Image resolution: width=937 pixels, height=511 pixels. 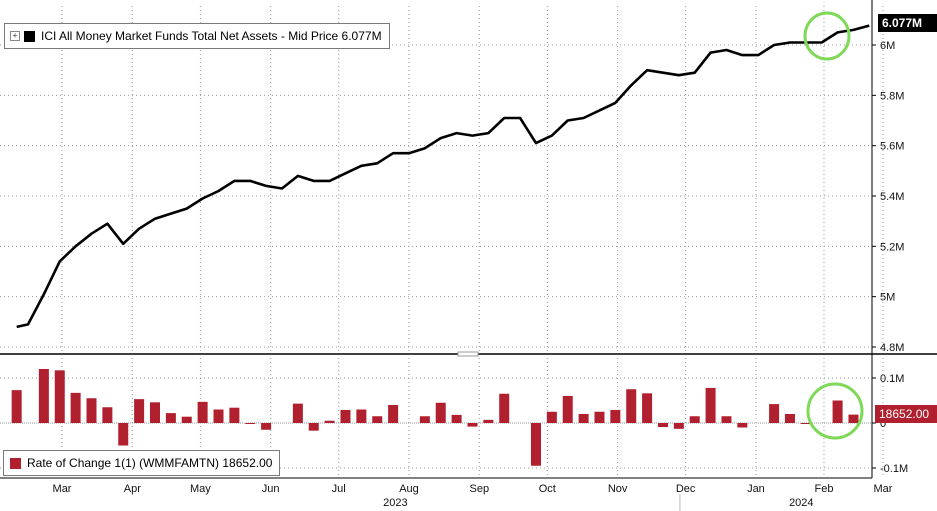 What do you see at coordinates (892, 197) in the screenshot?
I see `y-tick-label: 5.4M` at bounding box center [892, 197].